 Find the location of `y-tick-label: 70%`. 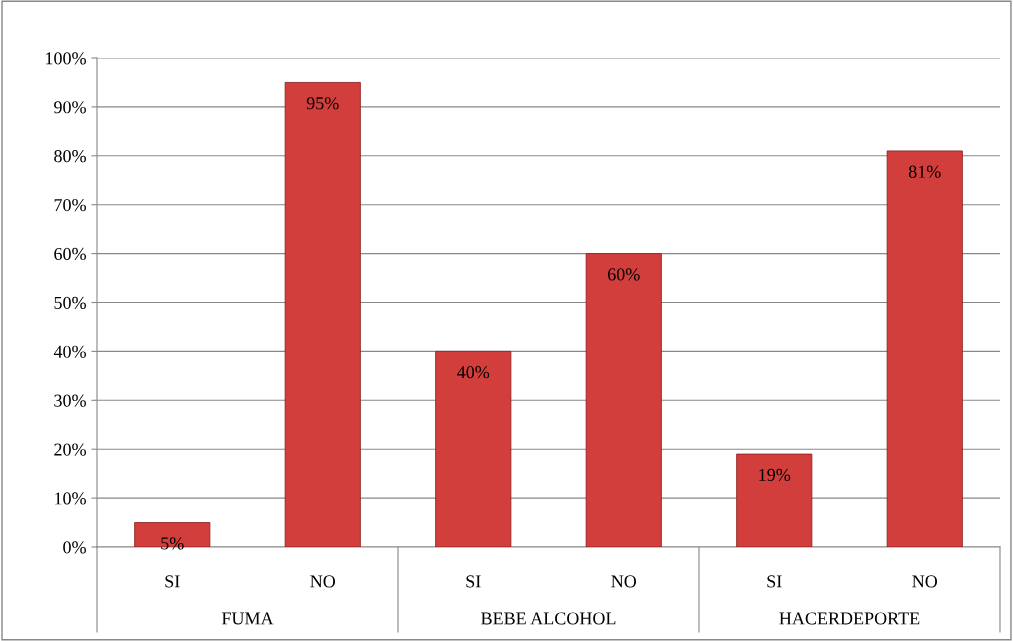

y-tick-label: 70% is located at coordinates (70, 205).